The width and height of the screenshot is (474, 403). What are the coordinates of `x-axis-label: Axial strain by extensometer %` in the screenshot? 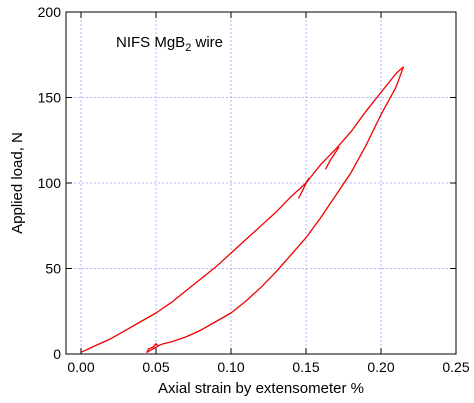 It's located at (261, 388).